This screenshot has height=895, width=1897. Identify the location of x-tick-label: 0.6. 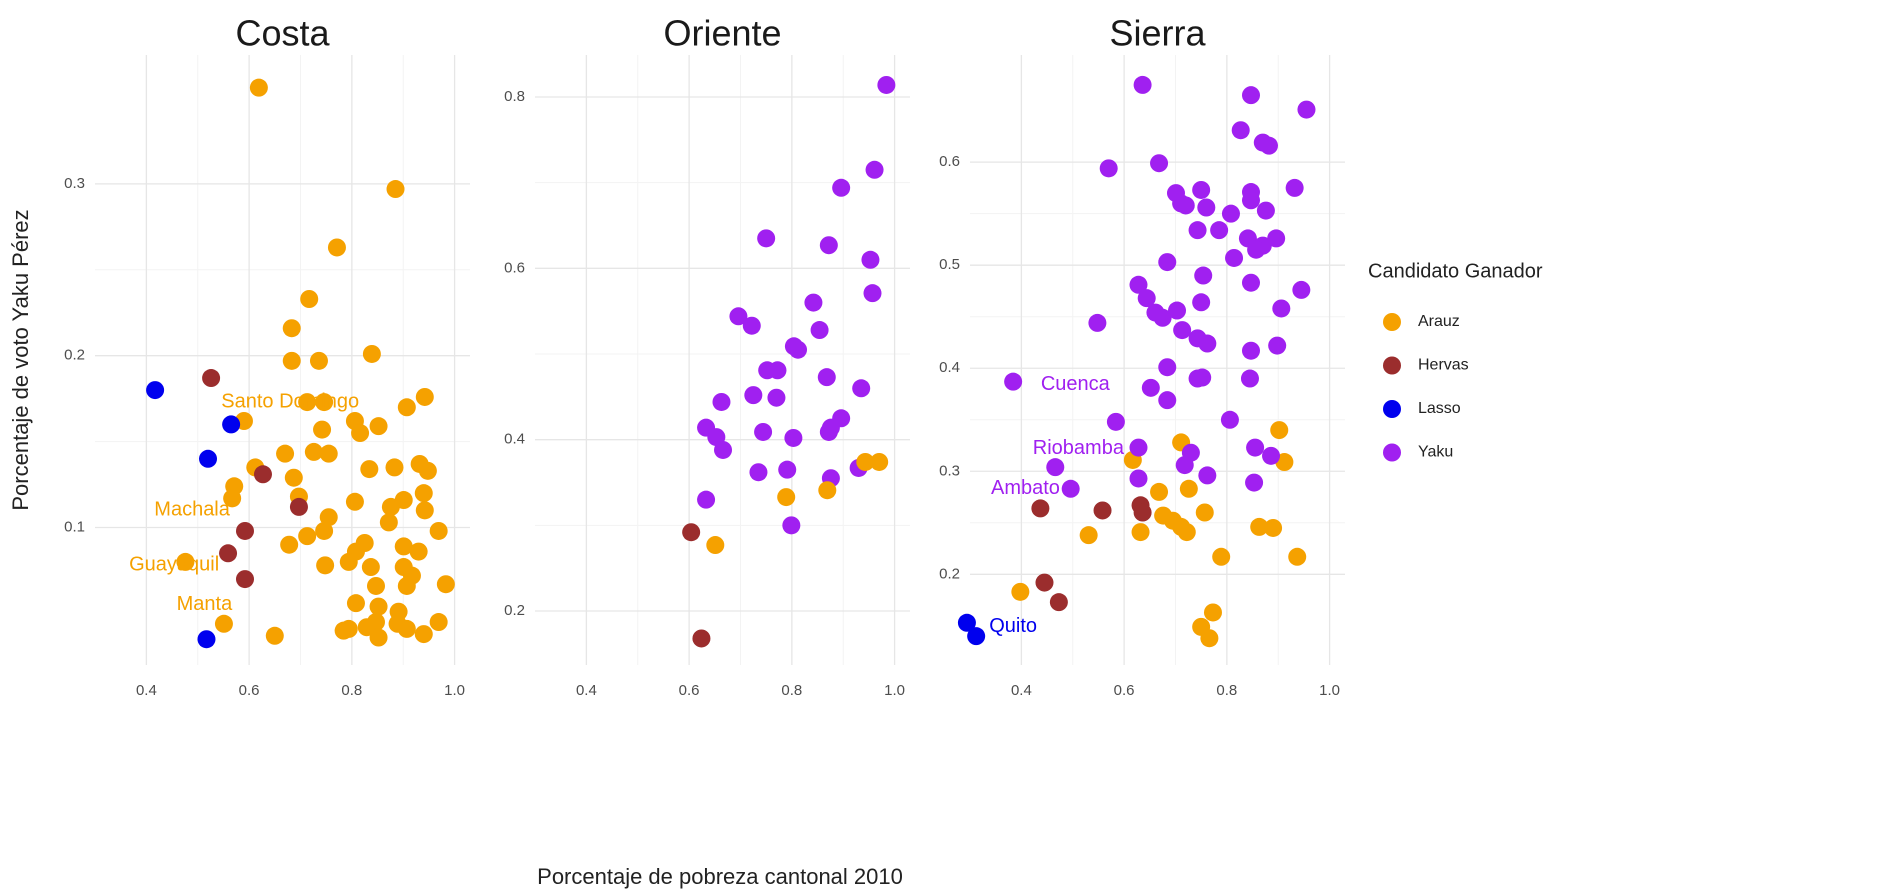
(689, 690).